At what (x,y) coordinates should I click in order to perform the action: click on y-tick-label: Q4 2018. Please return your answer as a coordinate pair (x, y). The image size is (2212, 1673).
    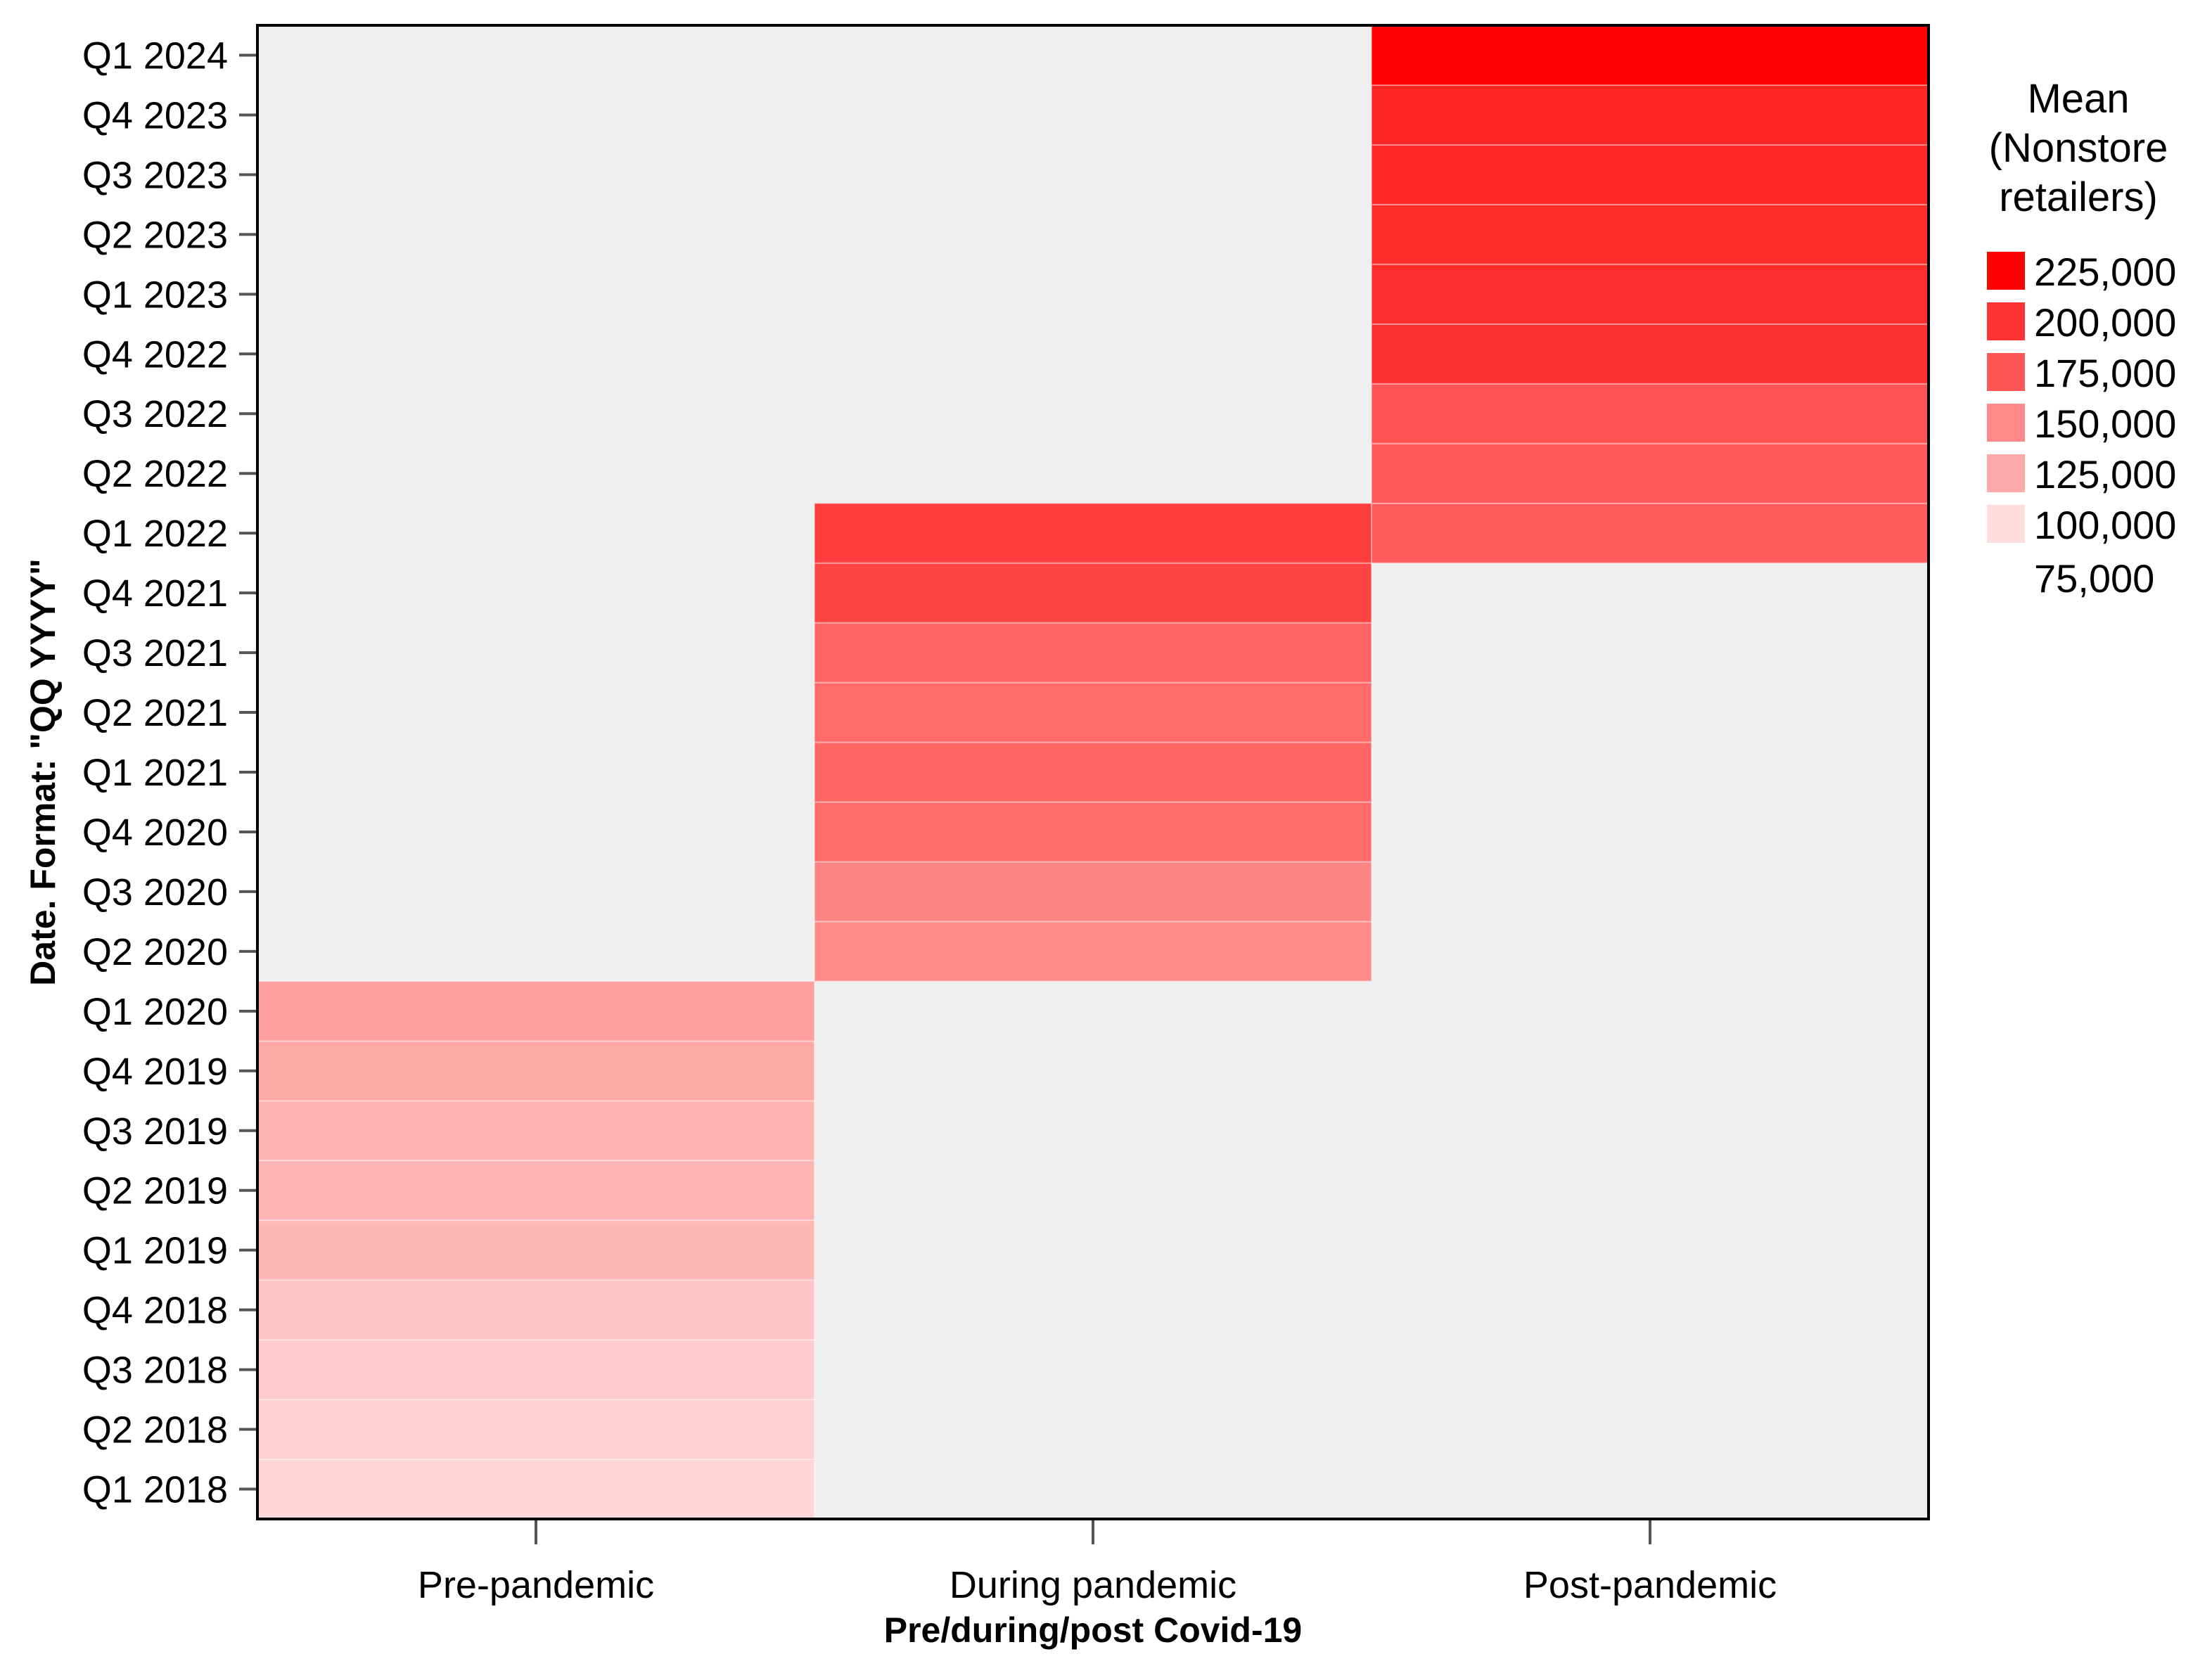
    Looking at the image, I should click on (155, 1311).